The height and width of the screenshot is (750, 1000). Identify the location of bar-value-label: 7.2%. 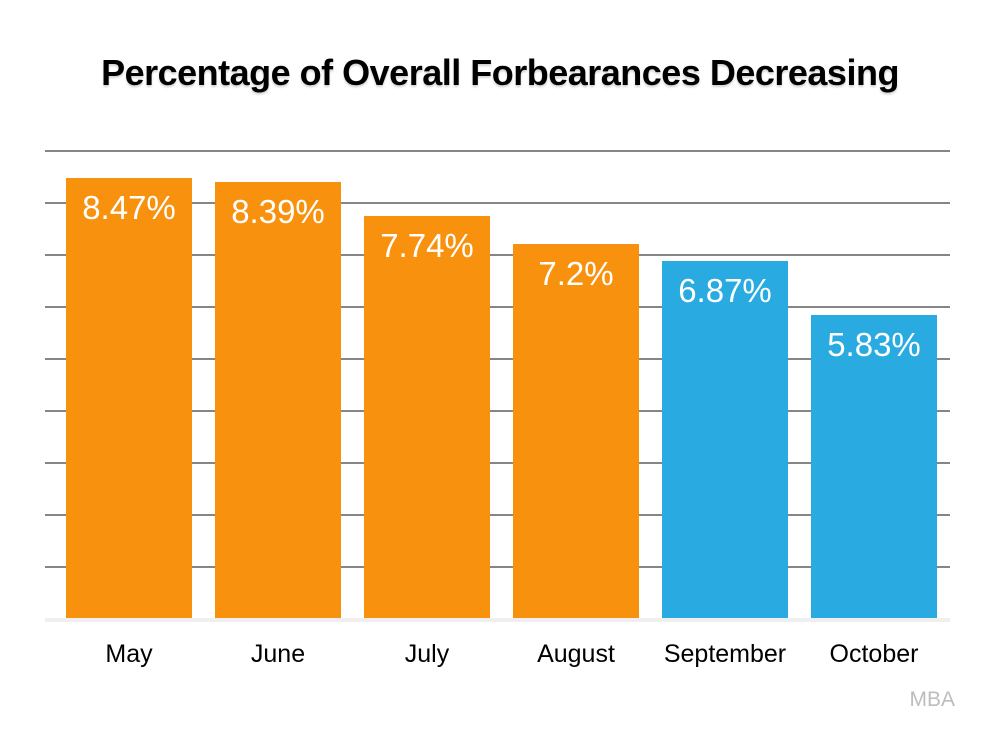
(576, 273).